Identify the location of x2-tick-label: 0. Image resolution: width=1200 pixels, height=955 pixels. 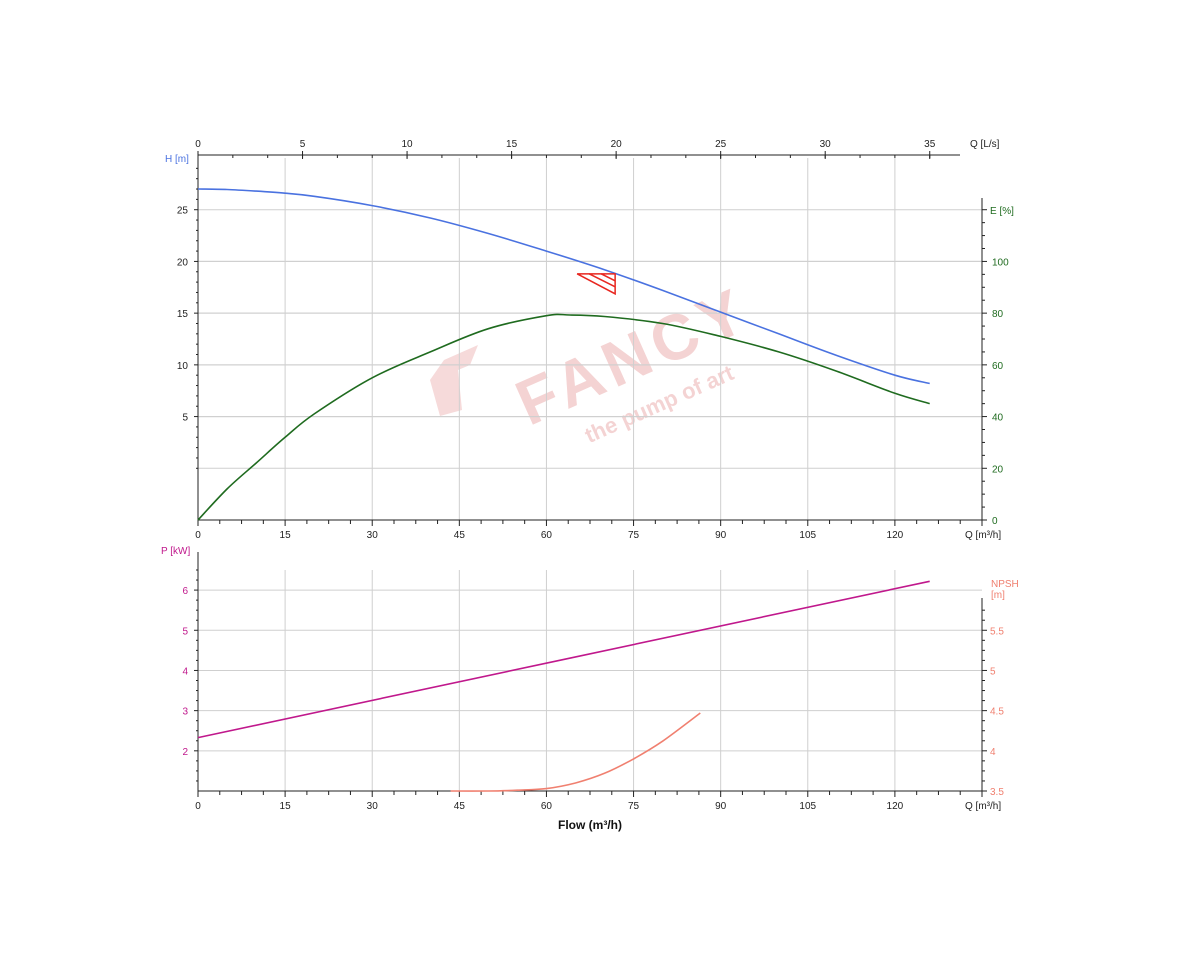
(198, 144).